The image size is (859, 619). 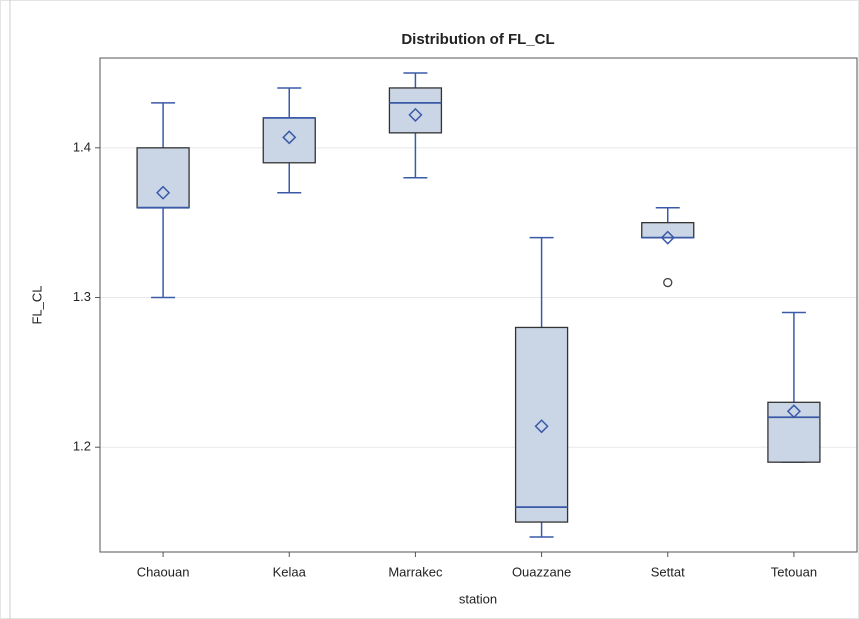 What do you see at coordinates (668, 282) in the screenshot?
I see `outlier` at bounding box center [668, 282].